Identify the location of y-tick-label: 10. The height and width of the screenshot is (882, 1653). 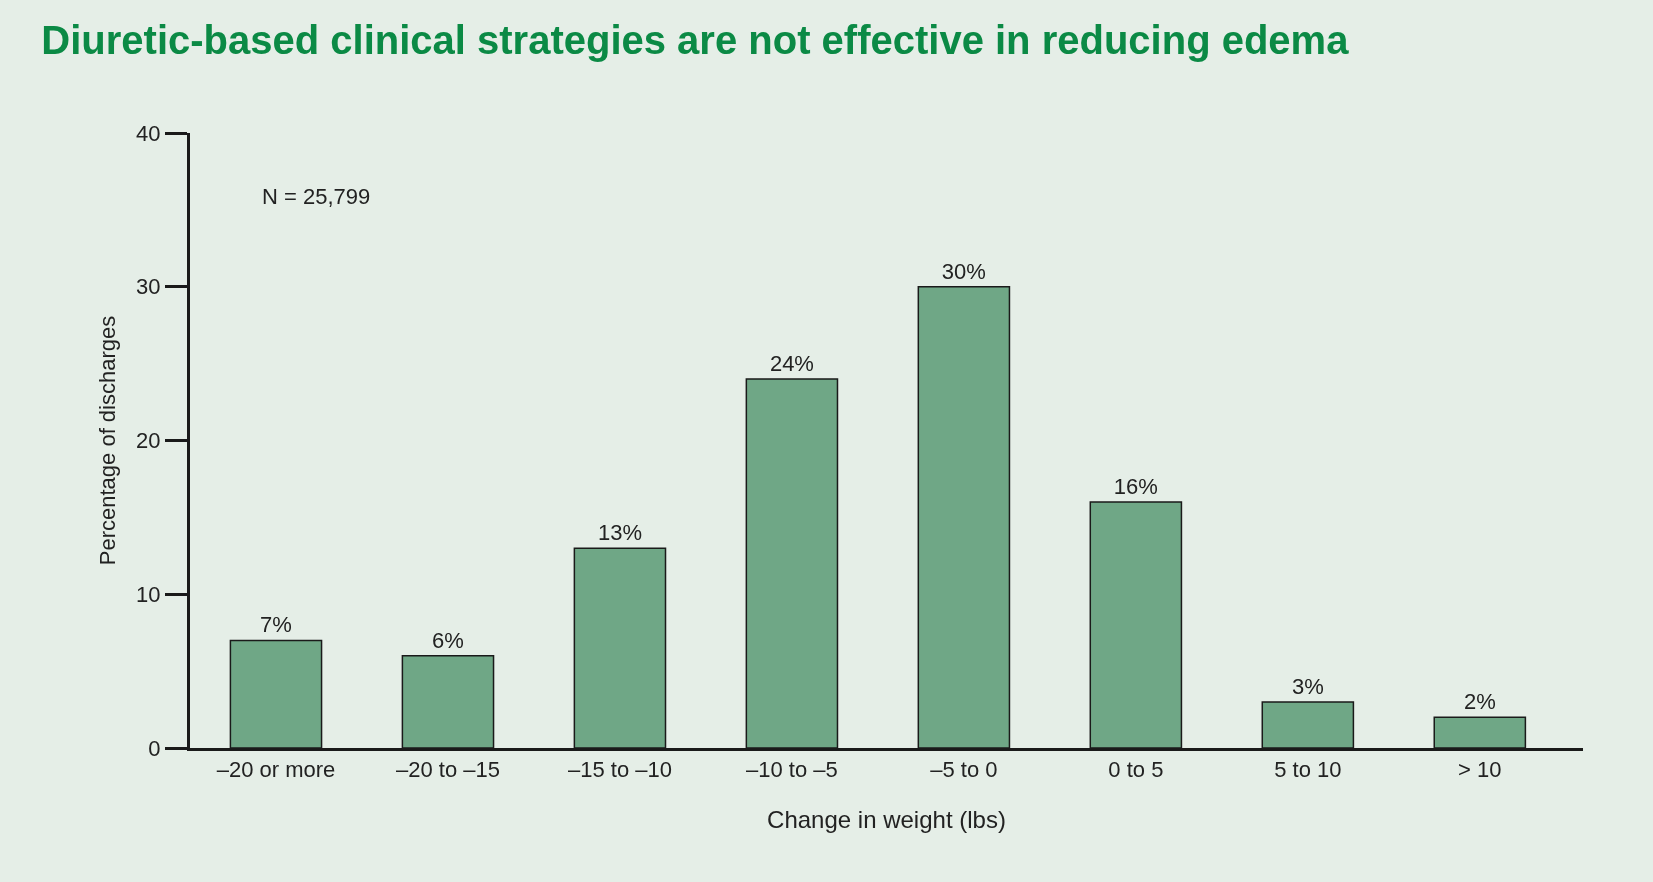
(148, 594).